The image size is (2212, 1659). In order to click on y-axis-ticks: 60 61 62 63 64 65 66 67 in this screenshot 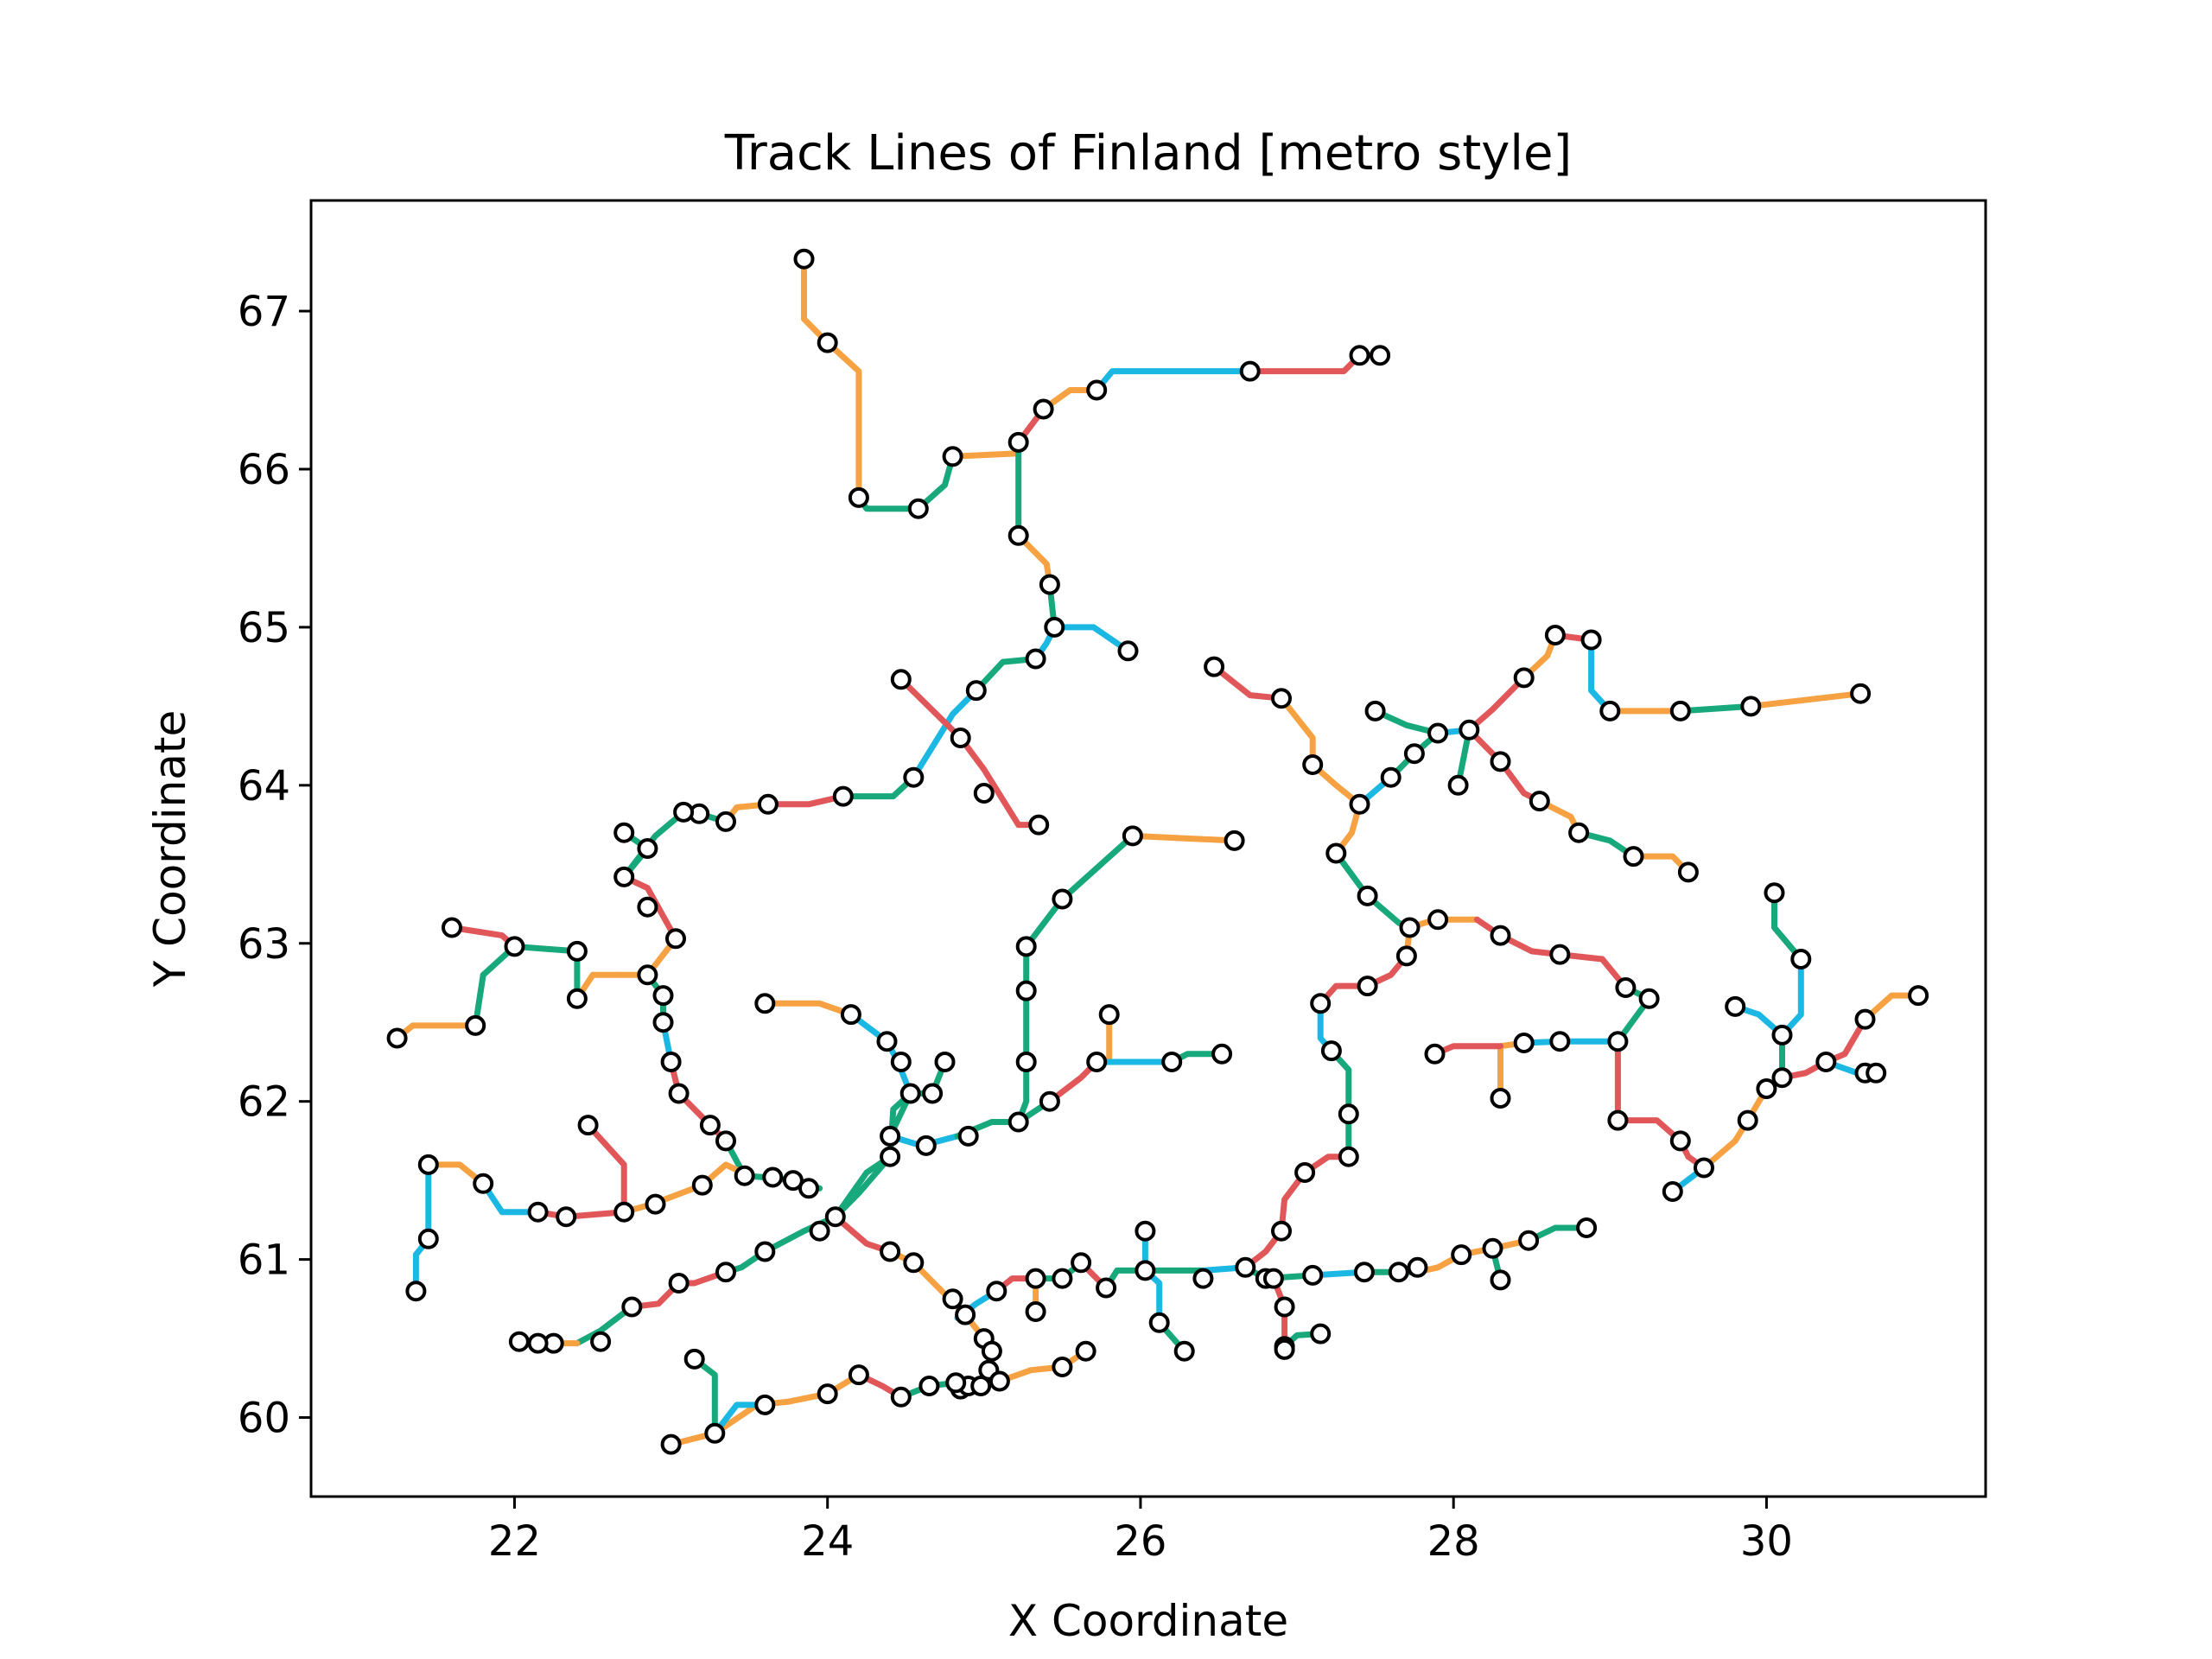, I will do `click(274, 865)`.